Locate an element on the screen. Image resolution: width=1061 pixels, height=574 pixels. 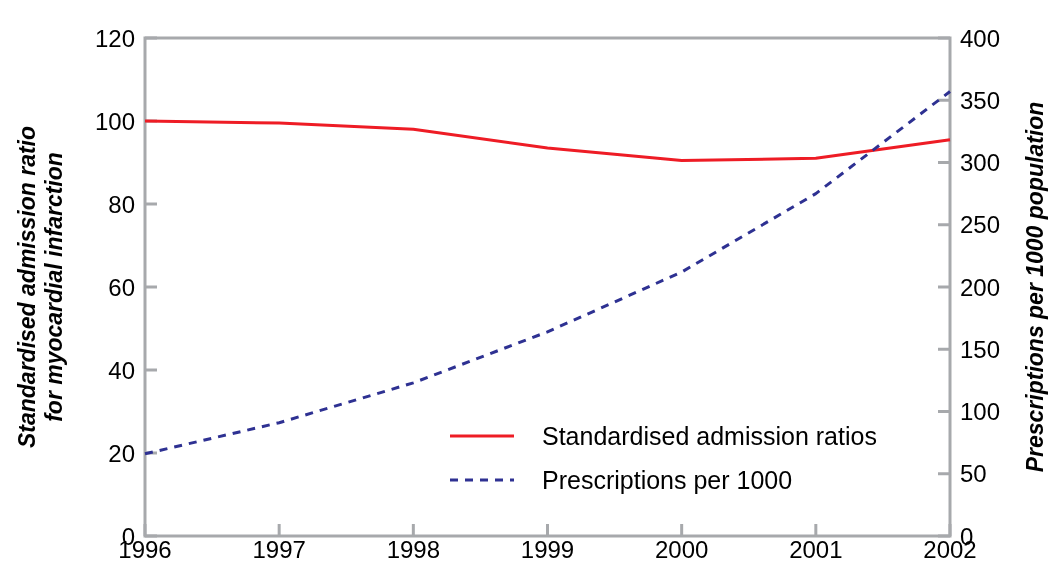
x-tick-label: 1997 is located at coordinates (279, 549).